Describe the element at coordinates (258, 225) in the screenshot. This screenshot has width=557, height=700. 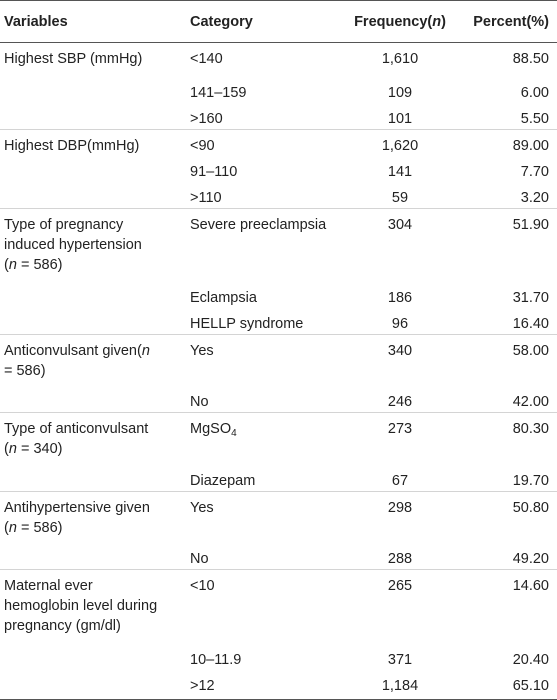
I see `category-cell: Severe preeclampsia` at that location.